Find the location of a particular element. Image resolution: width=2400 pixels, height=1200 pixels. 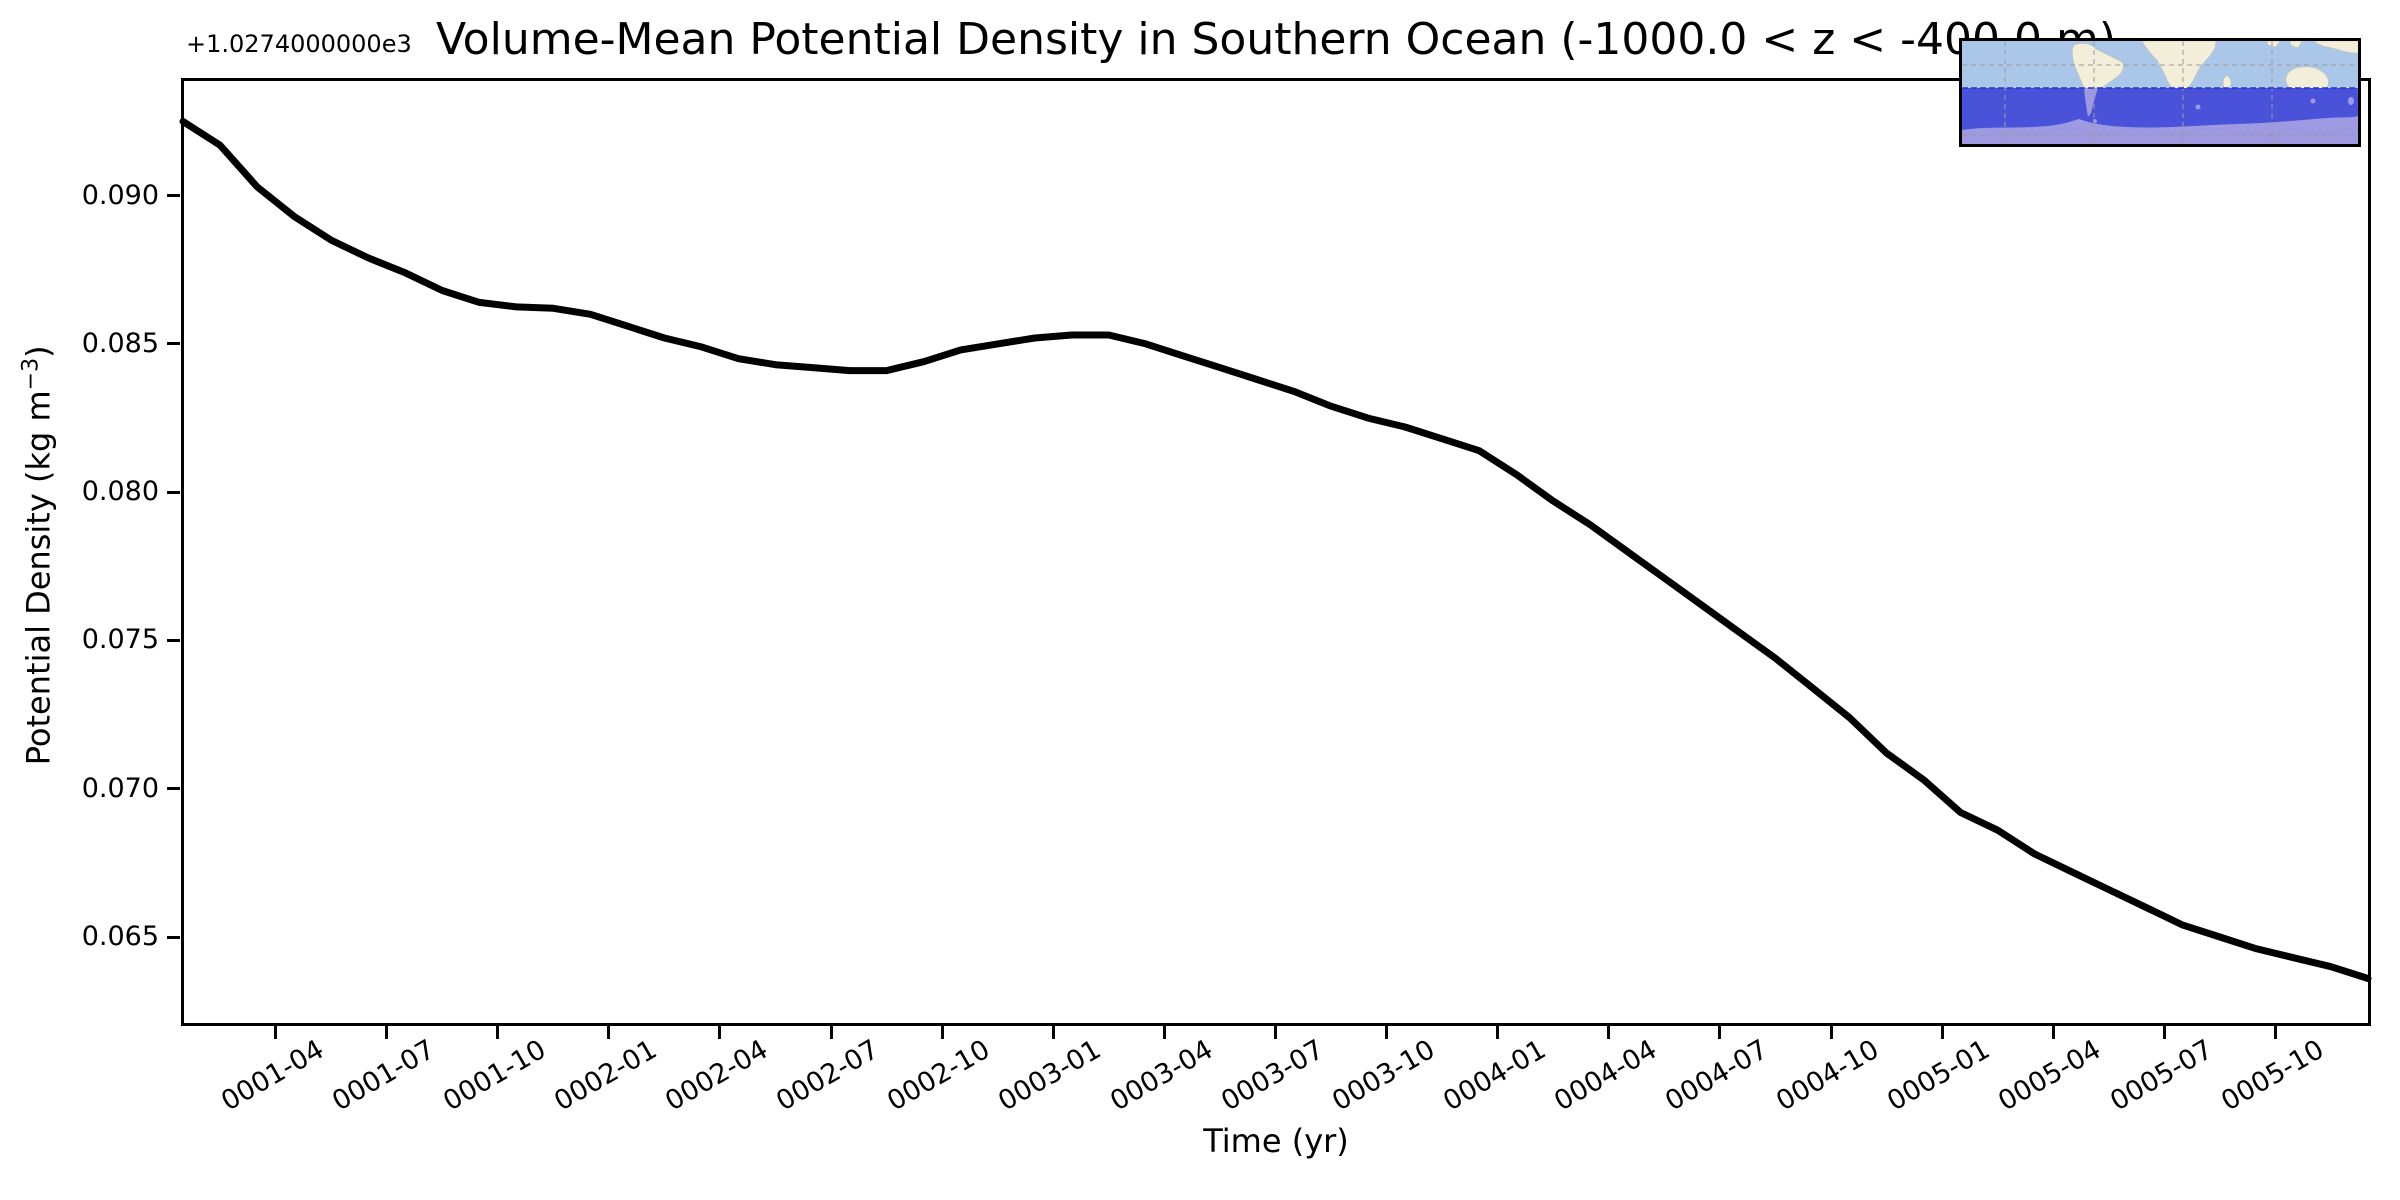

map-island-speck is located at coordinates (2198, 107).